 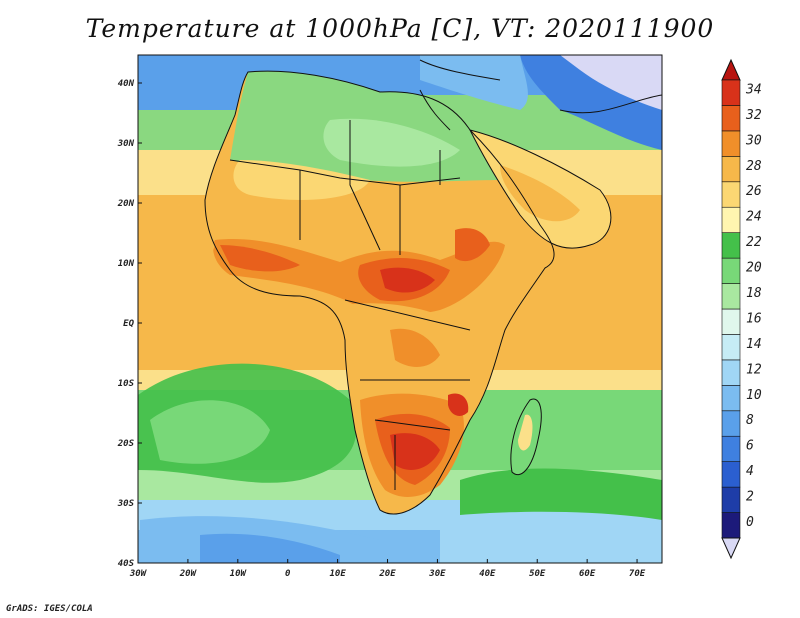 What do you see at coordinates (754, 191) in the screenshot?
I see `colorbar-label: 26` at bounding box center [754, 191].